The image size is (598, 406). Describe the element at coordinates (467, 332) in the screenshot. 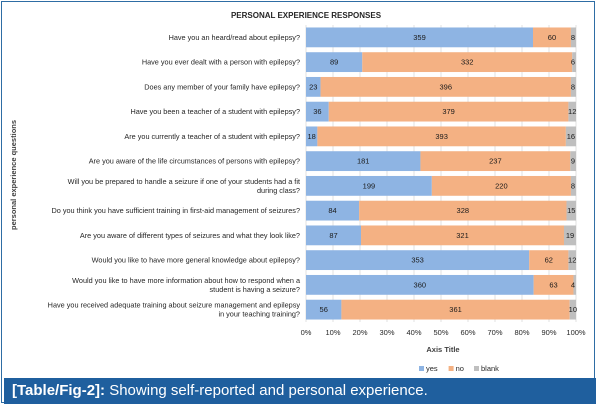

I see `x-tick-label: 60%` at that location.